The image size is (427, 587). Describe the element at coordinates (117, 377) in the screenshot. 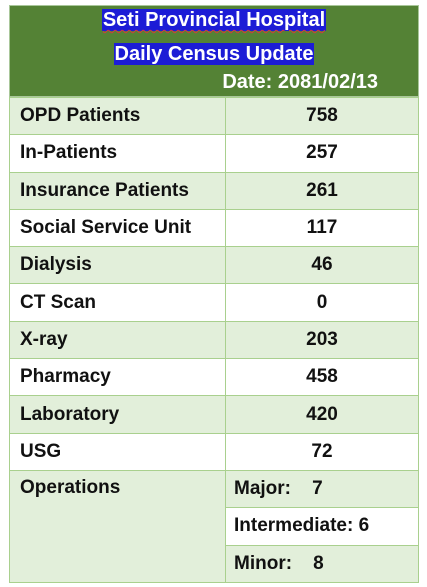

I see `row-label: Pharmacy` at that location.